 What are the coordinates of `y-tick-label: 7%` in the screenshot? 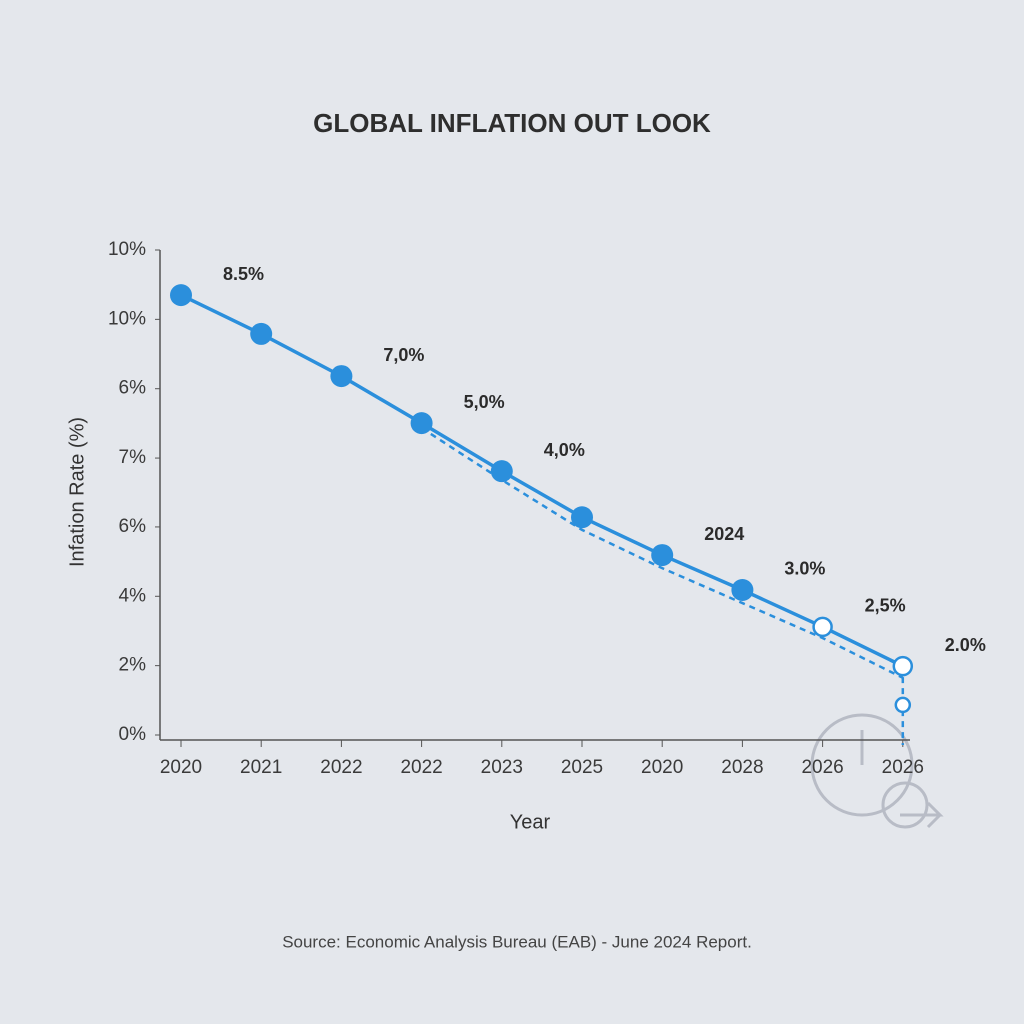 It's located at (133, 457).